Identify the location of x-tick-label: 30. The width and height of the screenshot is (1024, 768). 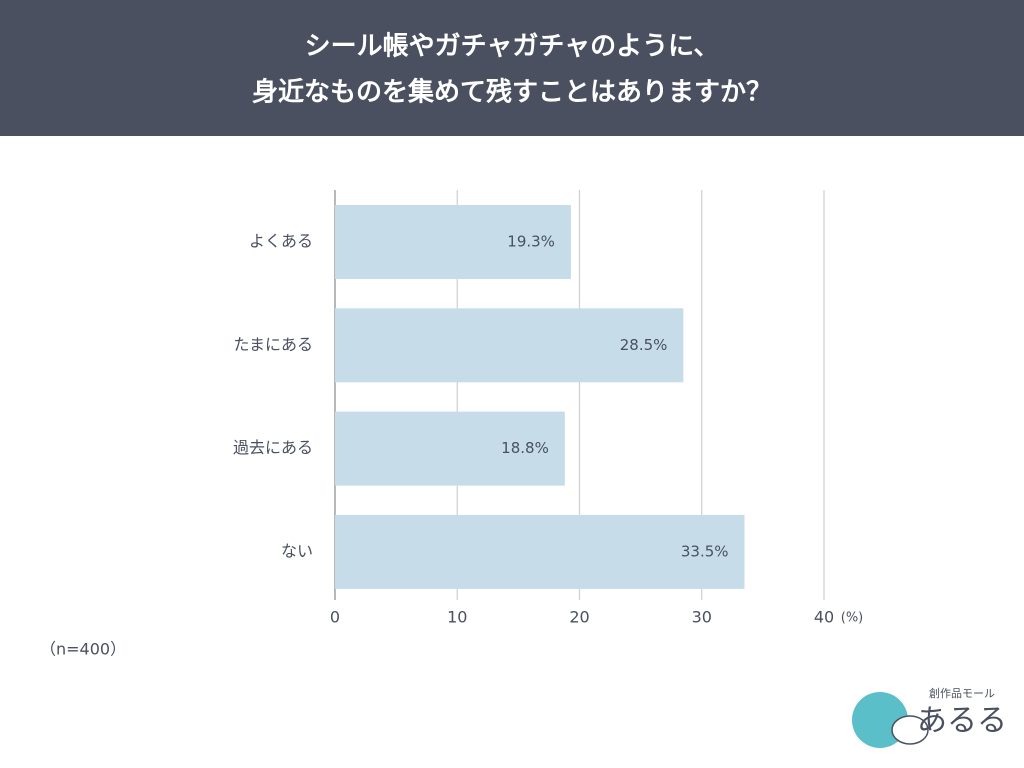
(702, 617).